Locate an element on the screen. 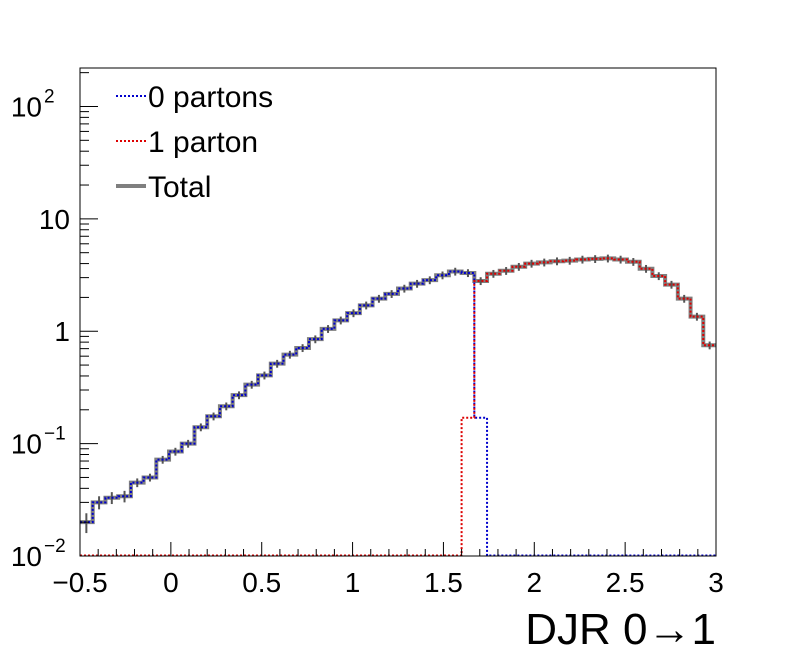  legend-entry: Total is located at coordinates (163, 187).